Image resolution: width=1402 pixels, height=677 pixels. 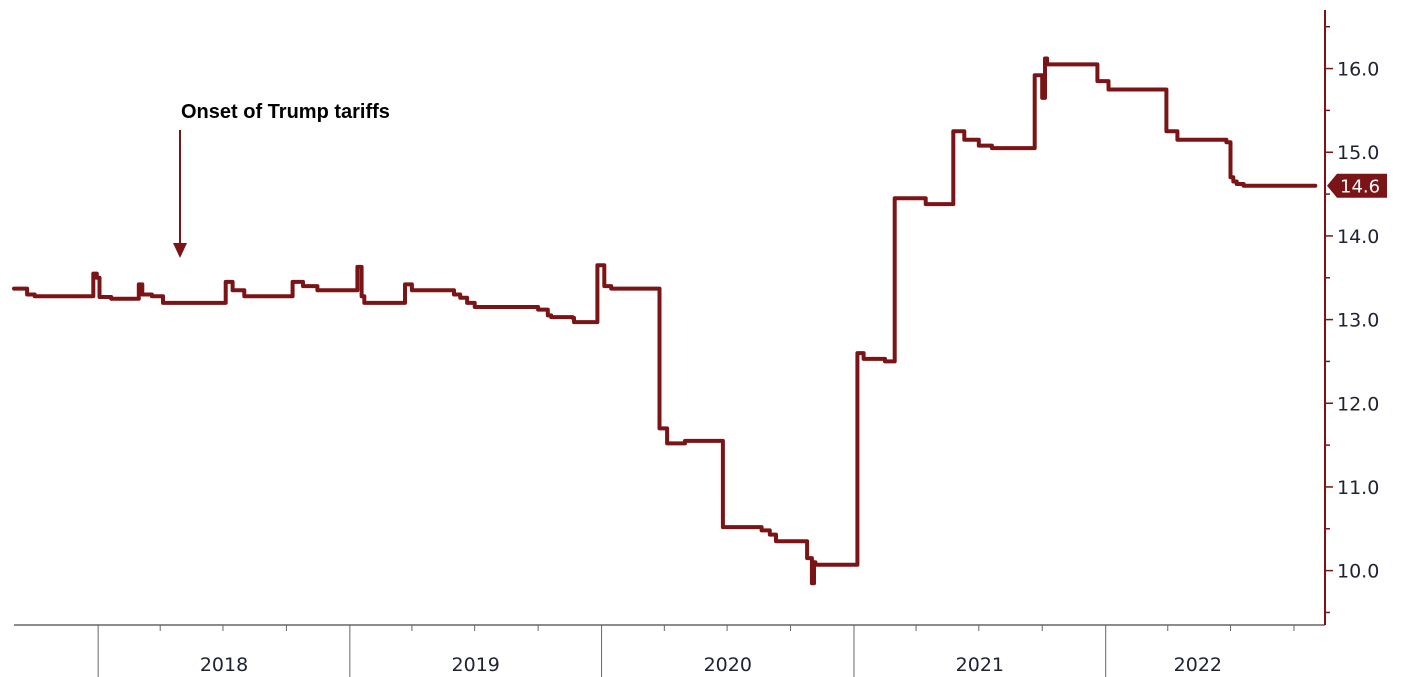 I want to click on x-tick-label: 2020, so click(x=728, y=665).